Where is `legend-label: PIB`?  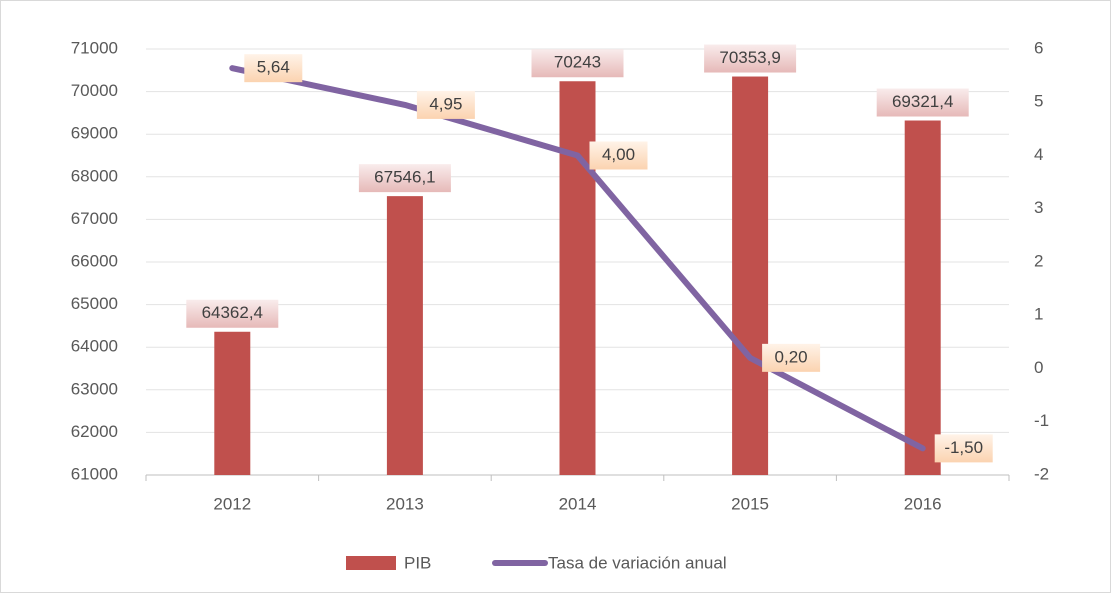 legend-label: PIB is located at coordinates (417, 562).